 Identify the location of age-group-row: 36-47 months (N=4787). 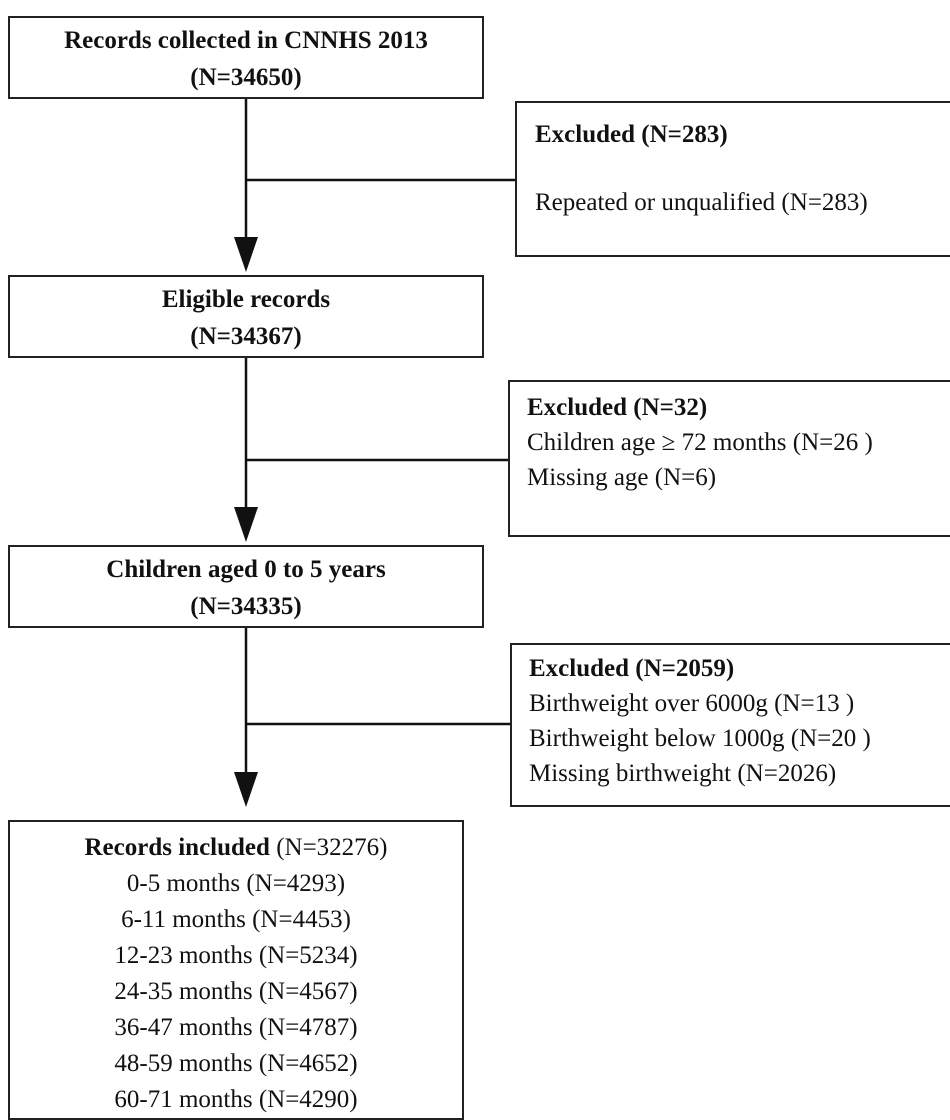
(236, 1027).